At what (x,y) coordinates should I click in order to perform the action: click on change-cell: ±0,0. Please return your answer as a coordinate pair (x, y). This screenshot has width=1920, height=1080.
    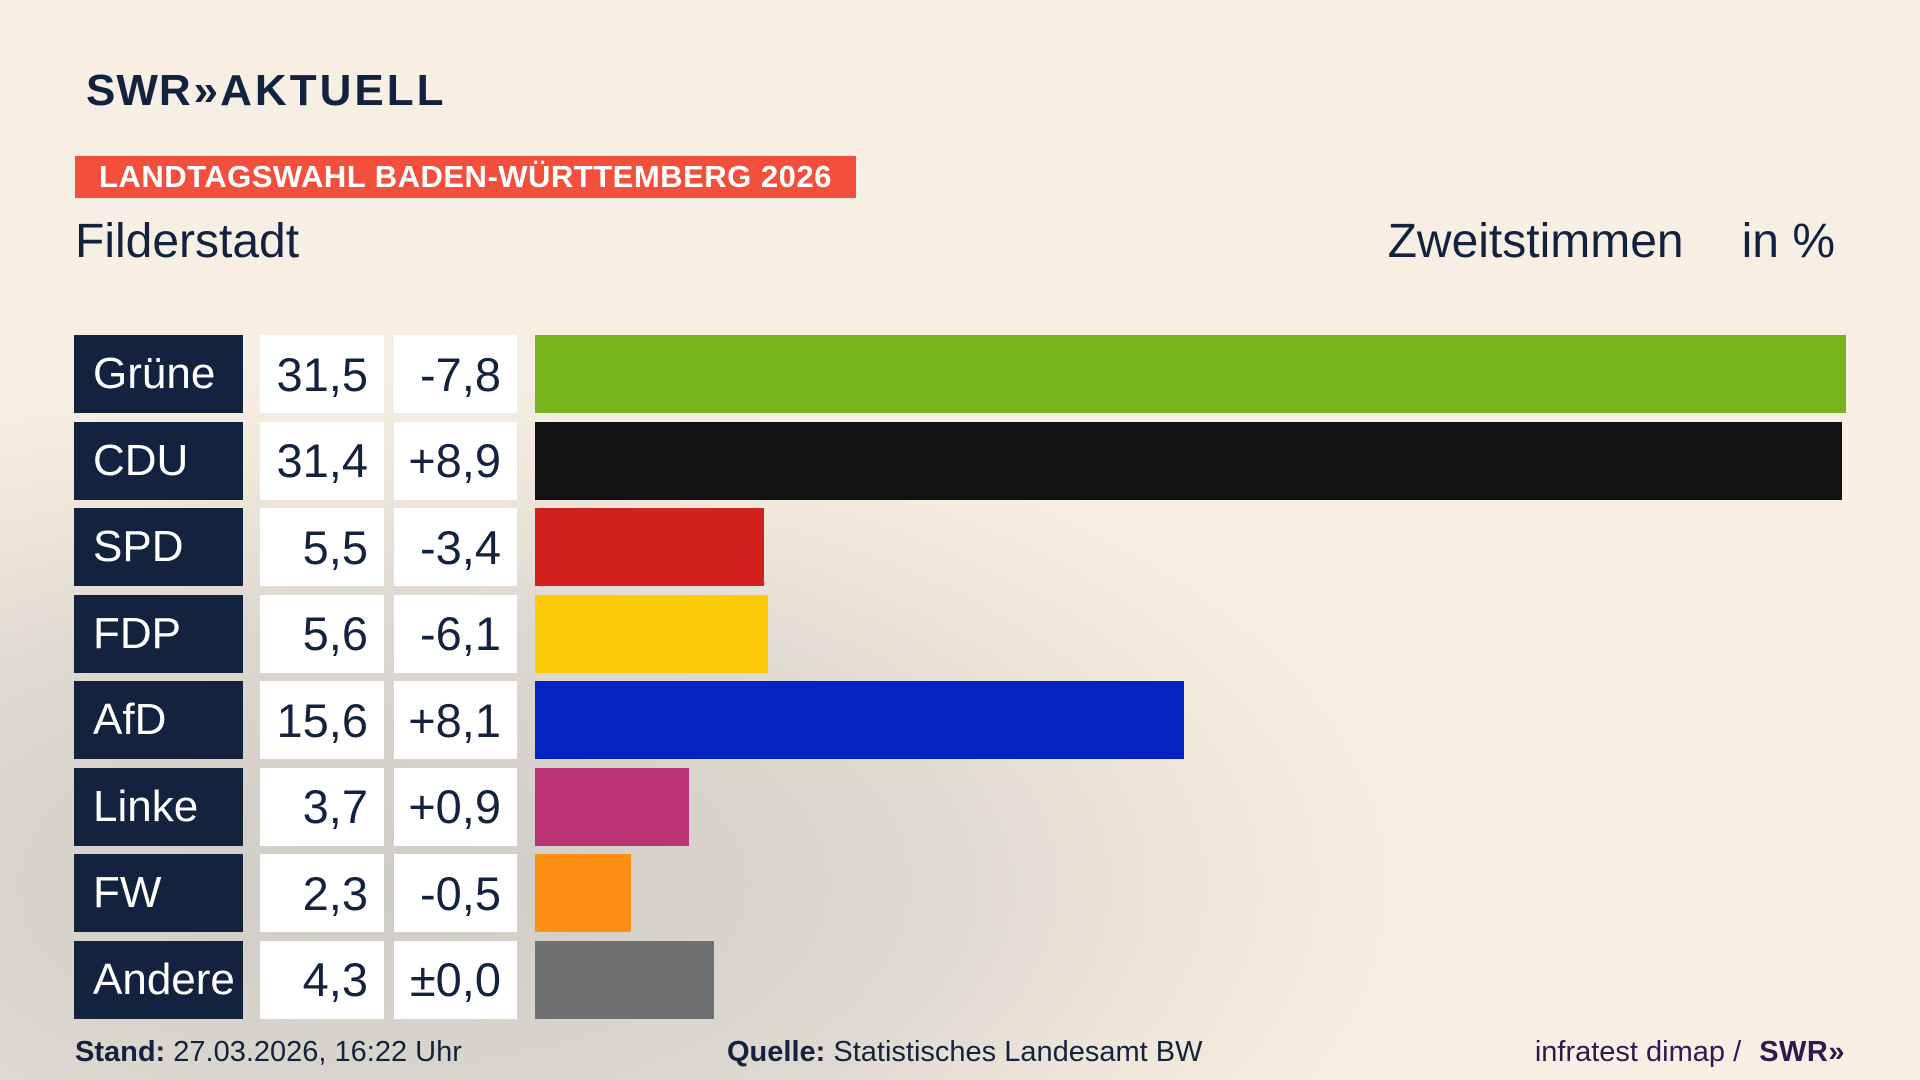
    Looking at the image, I should click on (455, 979).